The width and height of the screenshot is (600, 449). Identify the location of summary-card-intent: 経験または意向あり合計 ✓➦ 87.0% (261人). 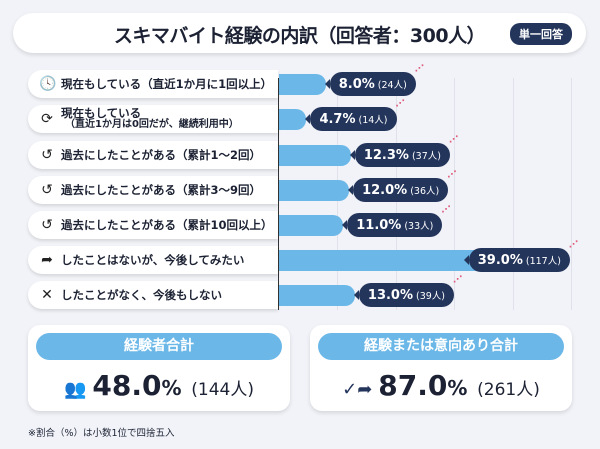
(441, 368).